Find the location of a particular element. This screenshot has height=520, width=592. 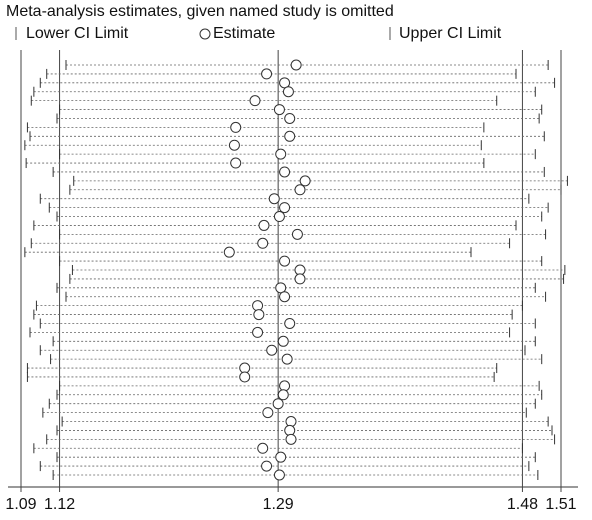

x-tick-label: 1.48 is located at coordinates (522, 504).